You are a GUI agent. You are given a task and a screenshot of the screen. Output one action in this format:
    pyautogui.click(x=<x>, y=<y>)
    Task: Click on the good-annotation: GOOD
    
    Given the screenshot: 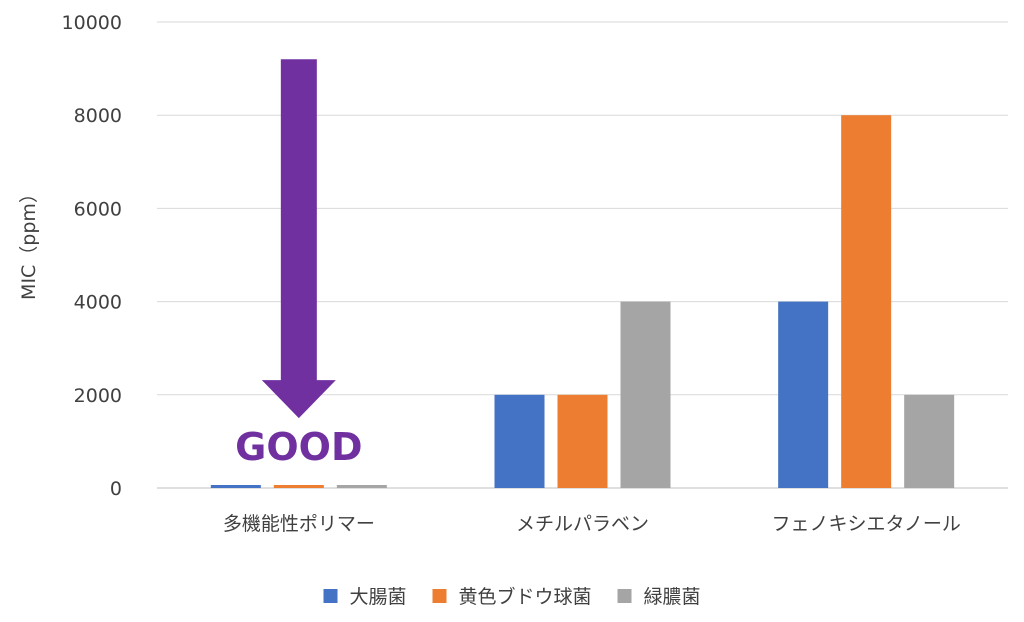 What is the action you would take?
    pyautogui.click(x=299, y=264)
    